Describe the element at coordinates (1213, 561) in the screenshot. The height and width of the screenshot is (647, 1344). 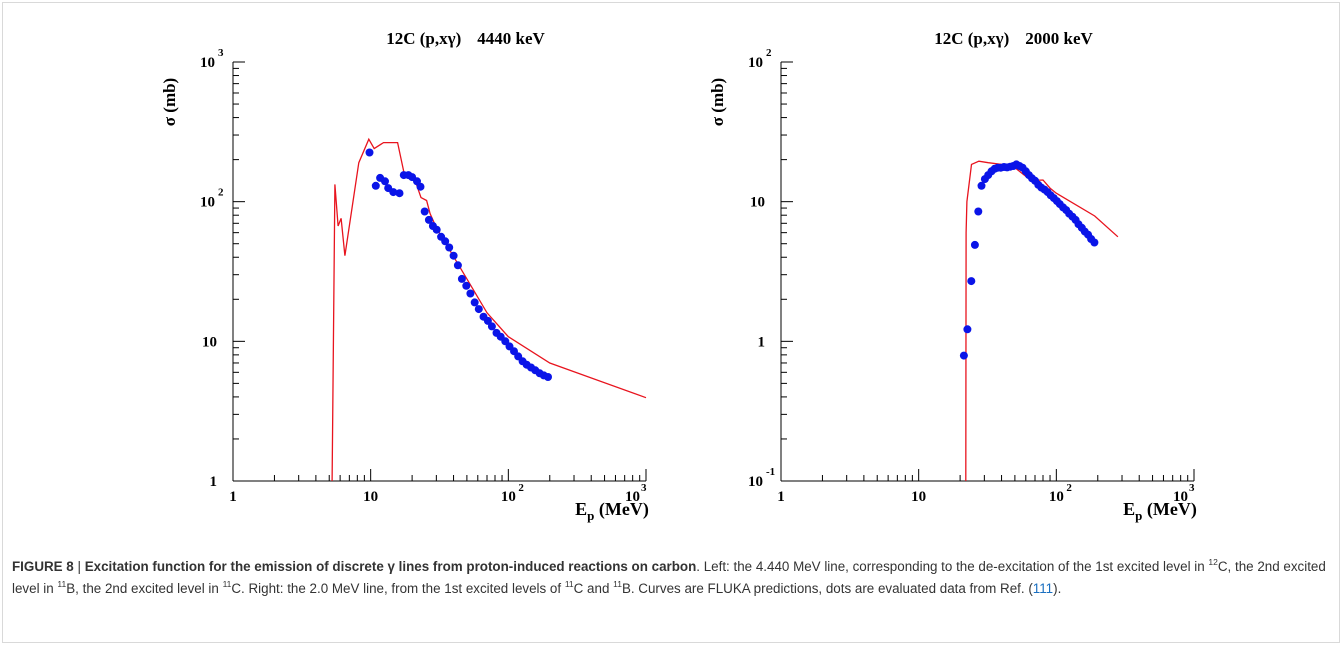
I see `caption-superscript: 12` at that location.